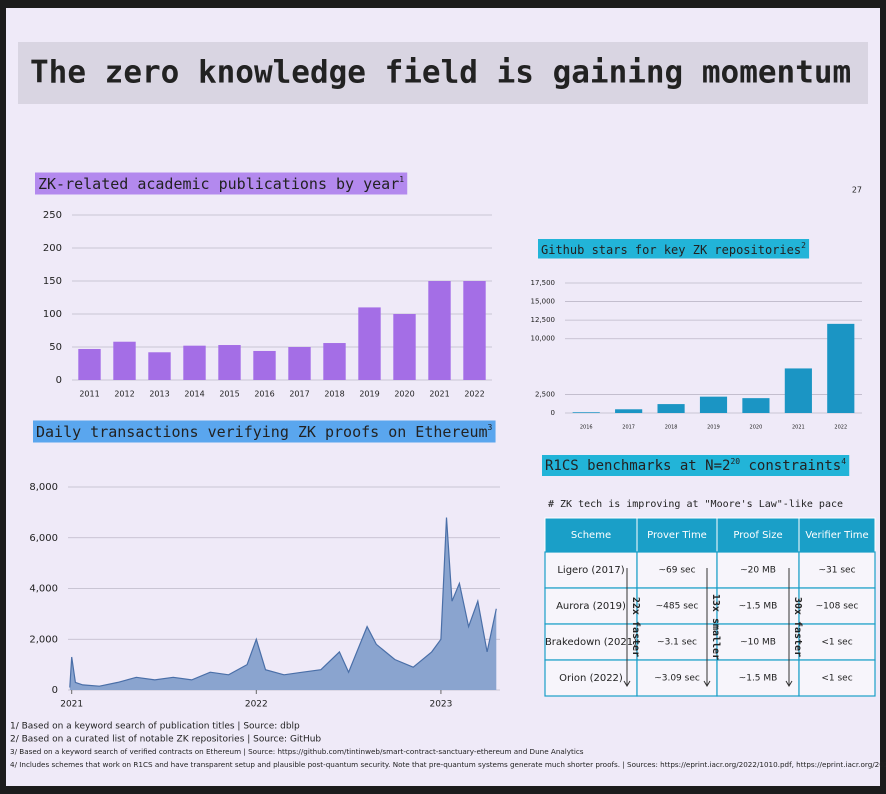 The width and height of the screenshot is (886, 794). I want to click on heading-note: 2, so click(803, 245).